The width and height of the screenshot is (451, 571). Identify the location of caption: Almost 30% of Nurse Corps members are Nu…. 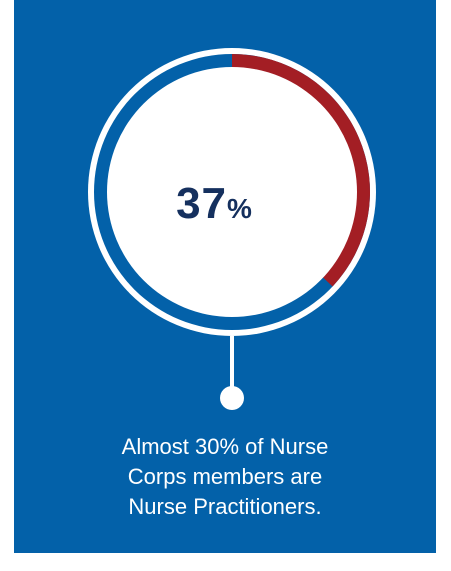
(225, 477).